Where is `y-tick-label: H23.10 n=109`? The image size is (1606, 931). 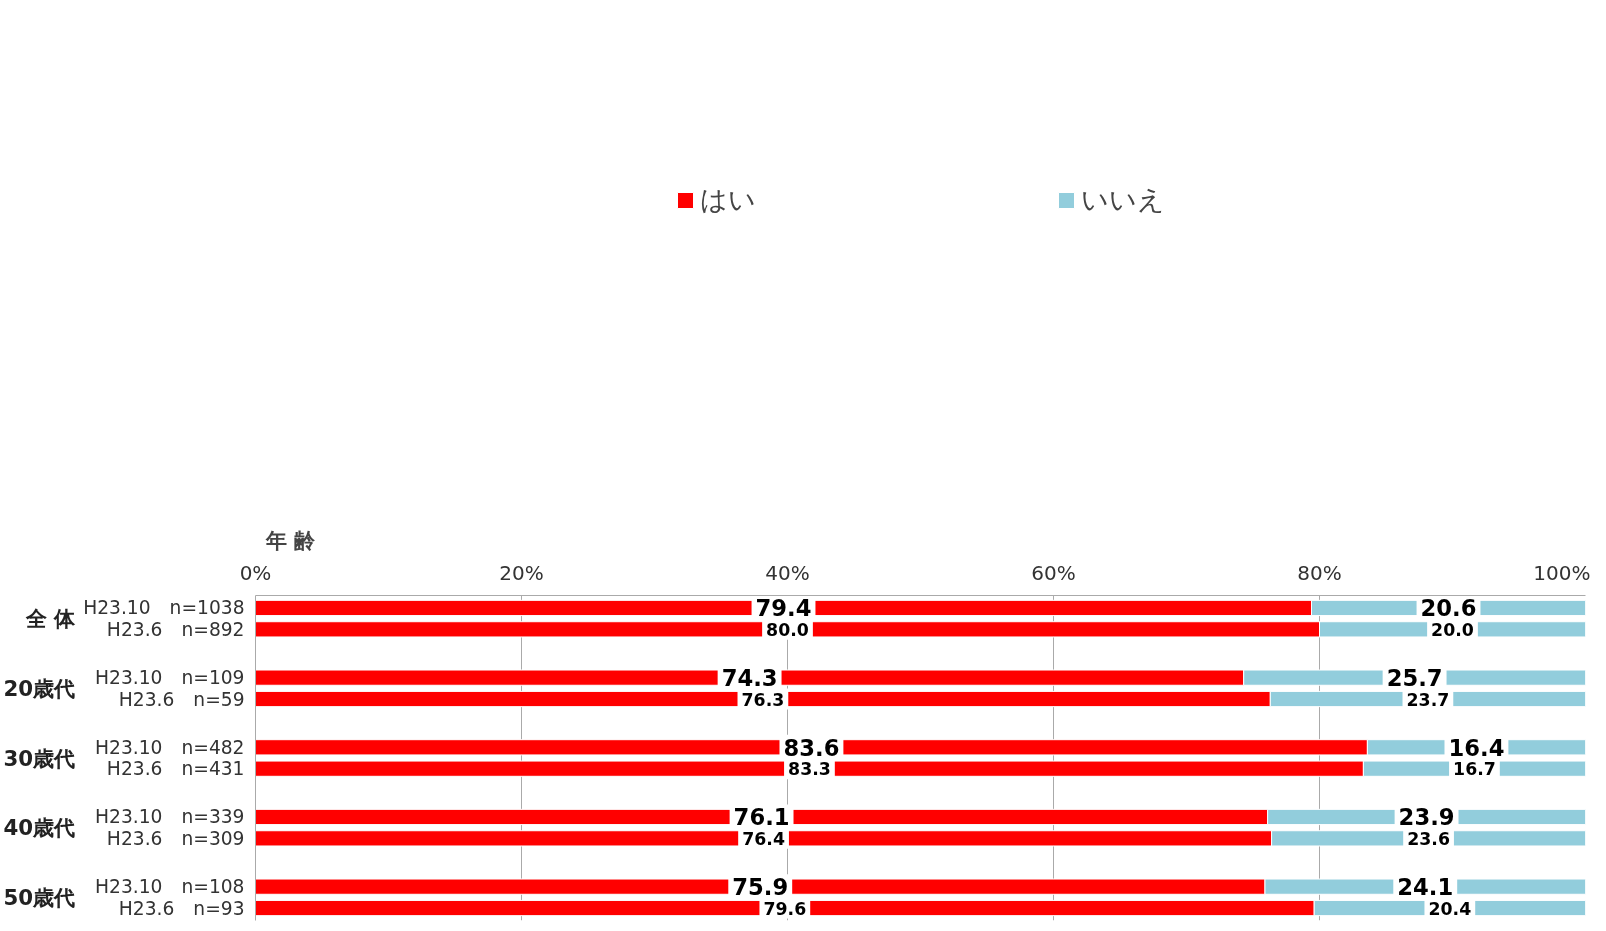
y-tick-label: H23.10 n=109 is located at coordinates (170, 678).